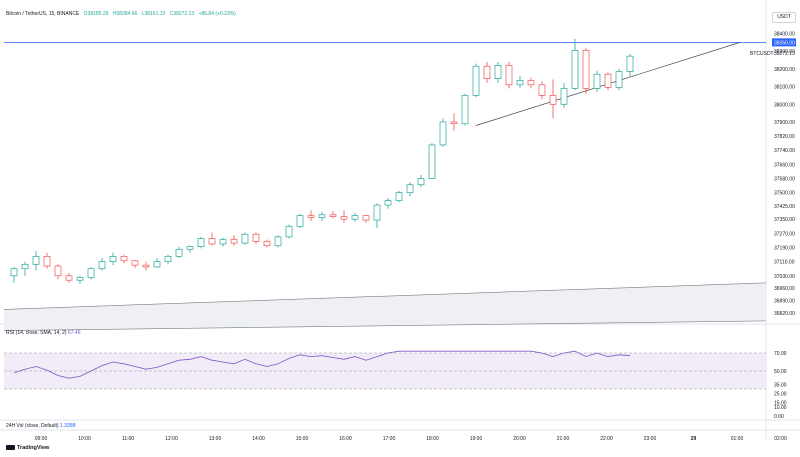 The image size is (800, 457). Describe the element at coordinates (784, 70) in the screenshot. I see `price-tick-label: 38200.00` at that location.